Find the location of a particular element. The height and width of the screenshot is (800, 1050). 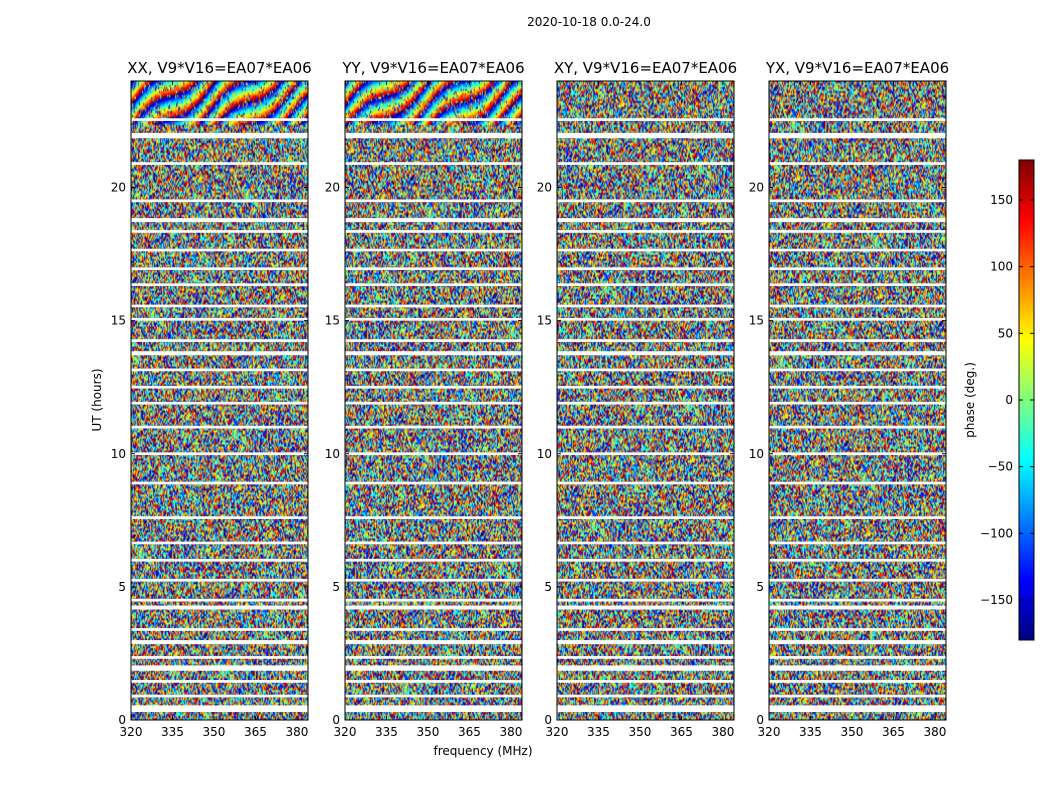

y-axis-label: UT (hours) is located at coordinates (97, 399).